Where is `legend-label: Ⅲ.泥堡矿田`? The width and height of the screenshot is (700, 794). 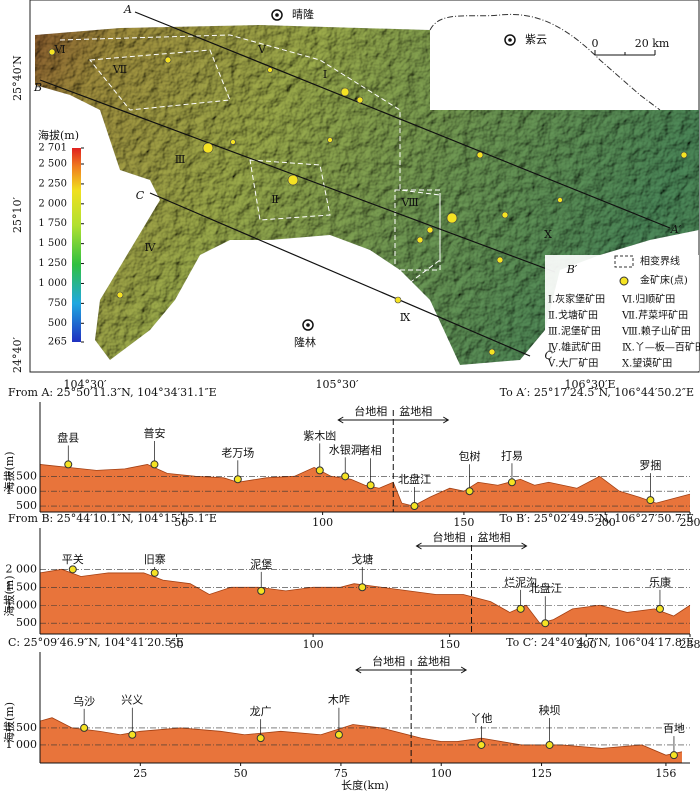 legend-label: Ⅲ.泥堡矿田 is located at coordinates (574, 331).